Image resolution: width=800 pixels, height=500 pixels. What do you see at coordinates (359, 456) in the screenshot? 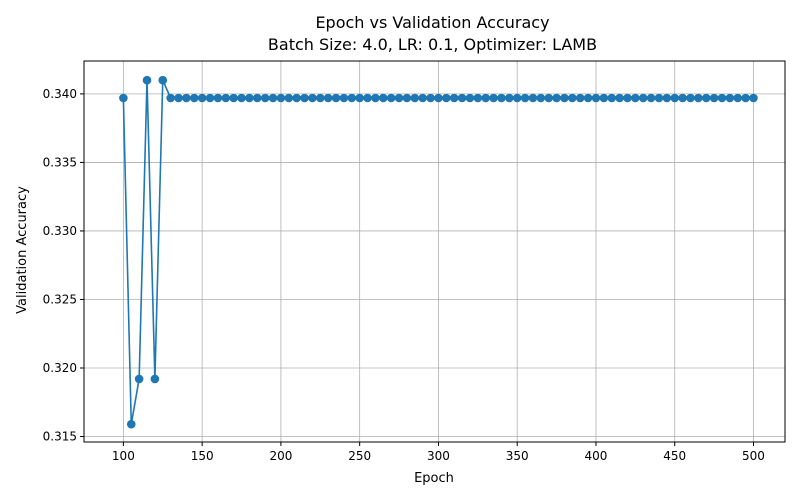
I see `x-tick-label: 250` at bounding box center [359, 456].